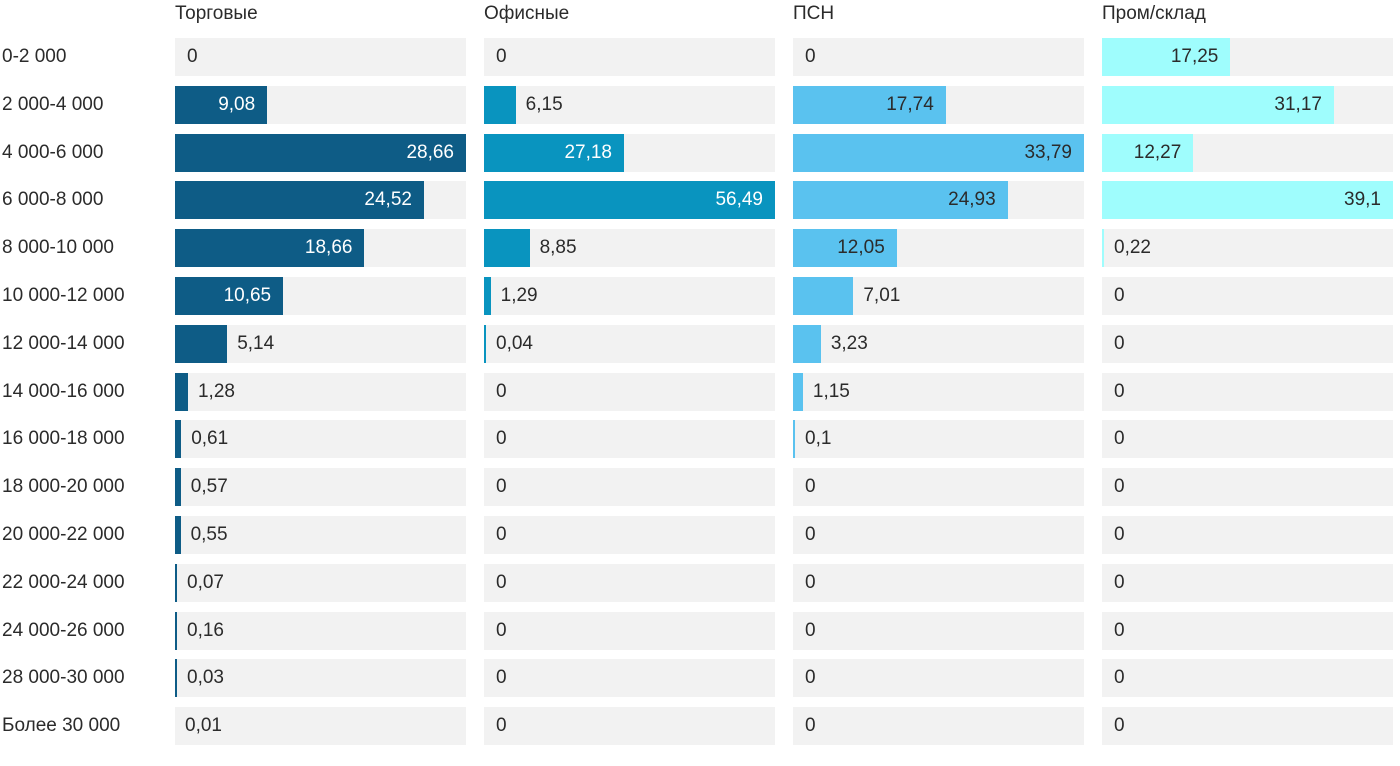  I want to click on value-label: 9,08, so click(237, 104).